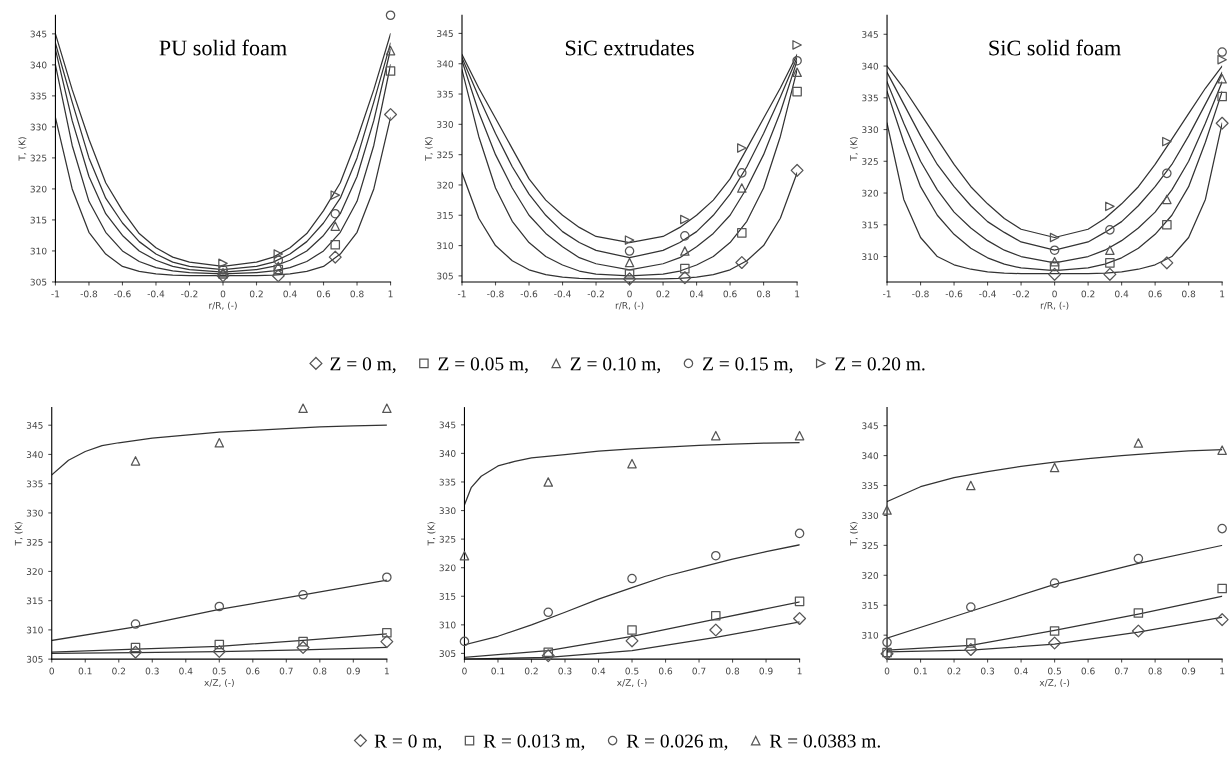 The height and width of the screenshot is (762, 1232). What do you see at coordinates (408, 742) in the screenshot?
I see `legend-label: R = 0 m,` at bounding box center [408, 742].